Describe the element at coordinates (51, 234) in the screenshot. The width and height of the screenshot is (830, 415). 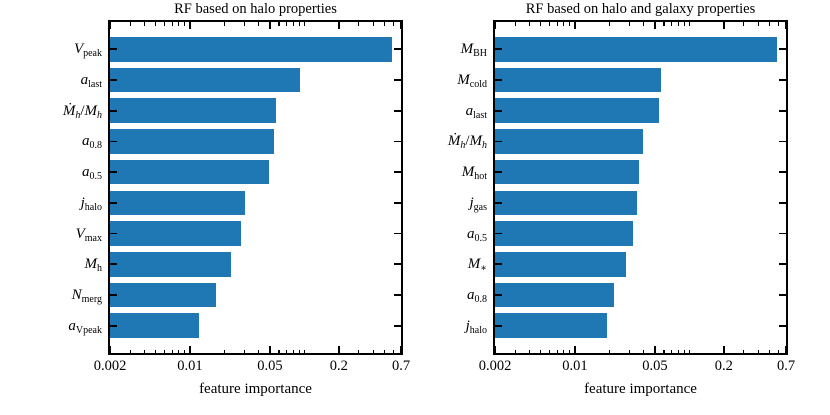
I see `y-tick-label-v-max: Vmax` at that location.